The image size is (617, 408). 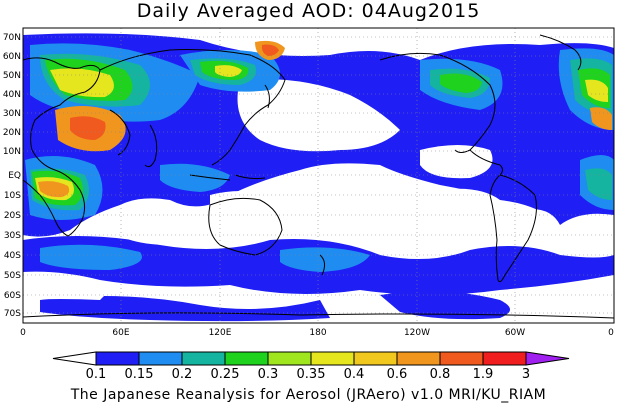 What do you see at coordinates (220, 333) in the screenshot?
I see `lon-label: 120E` at bounding box center [220, 333].